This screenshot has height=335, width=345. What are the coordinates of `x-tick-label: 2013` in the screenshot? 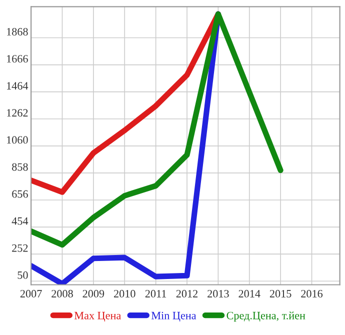 It's located at (218, 294).